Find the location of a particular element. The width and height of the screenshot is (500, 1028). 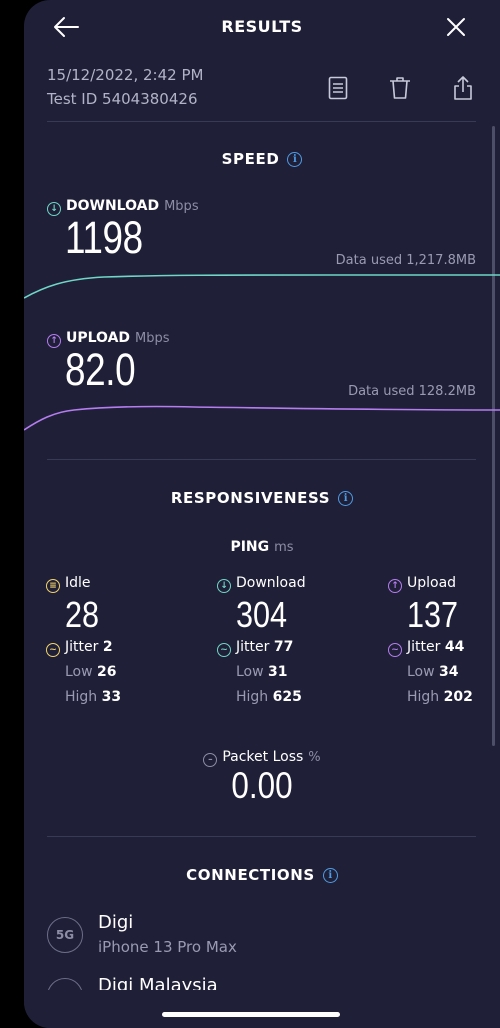

back-arrow-icon is located at coordinates (66, 27).